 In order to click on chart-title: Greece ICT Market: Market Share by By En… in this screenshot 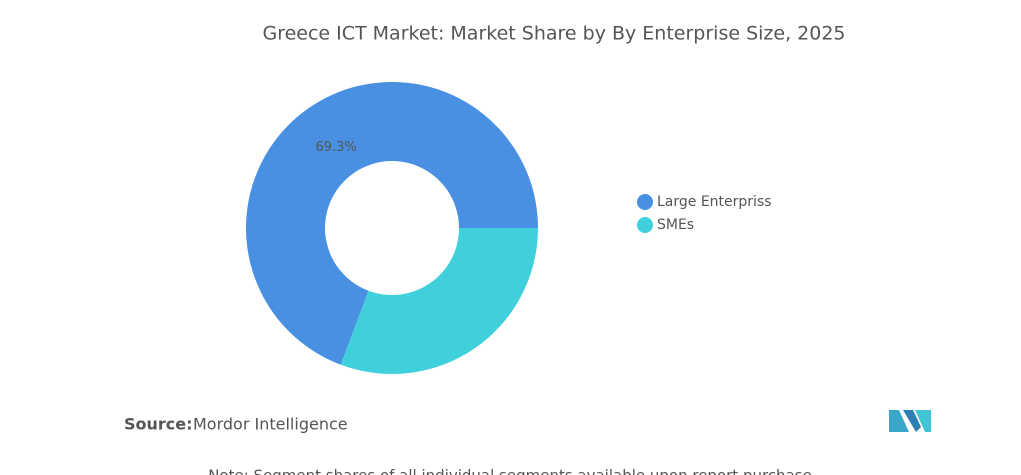, I will do `click(553, 34)`.